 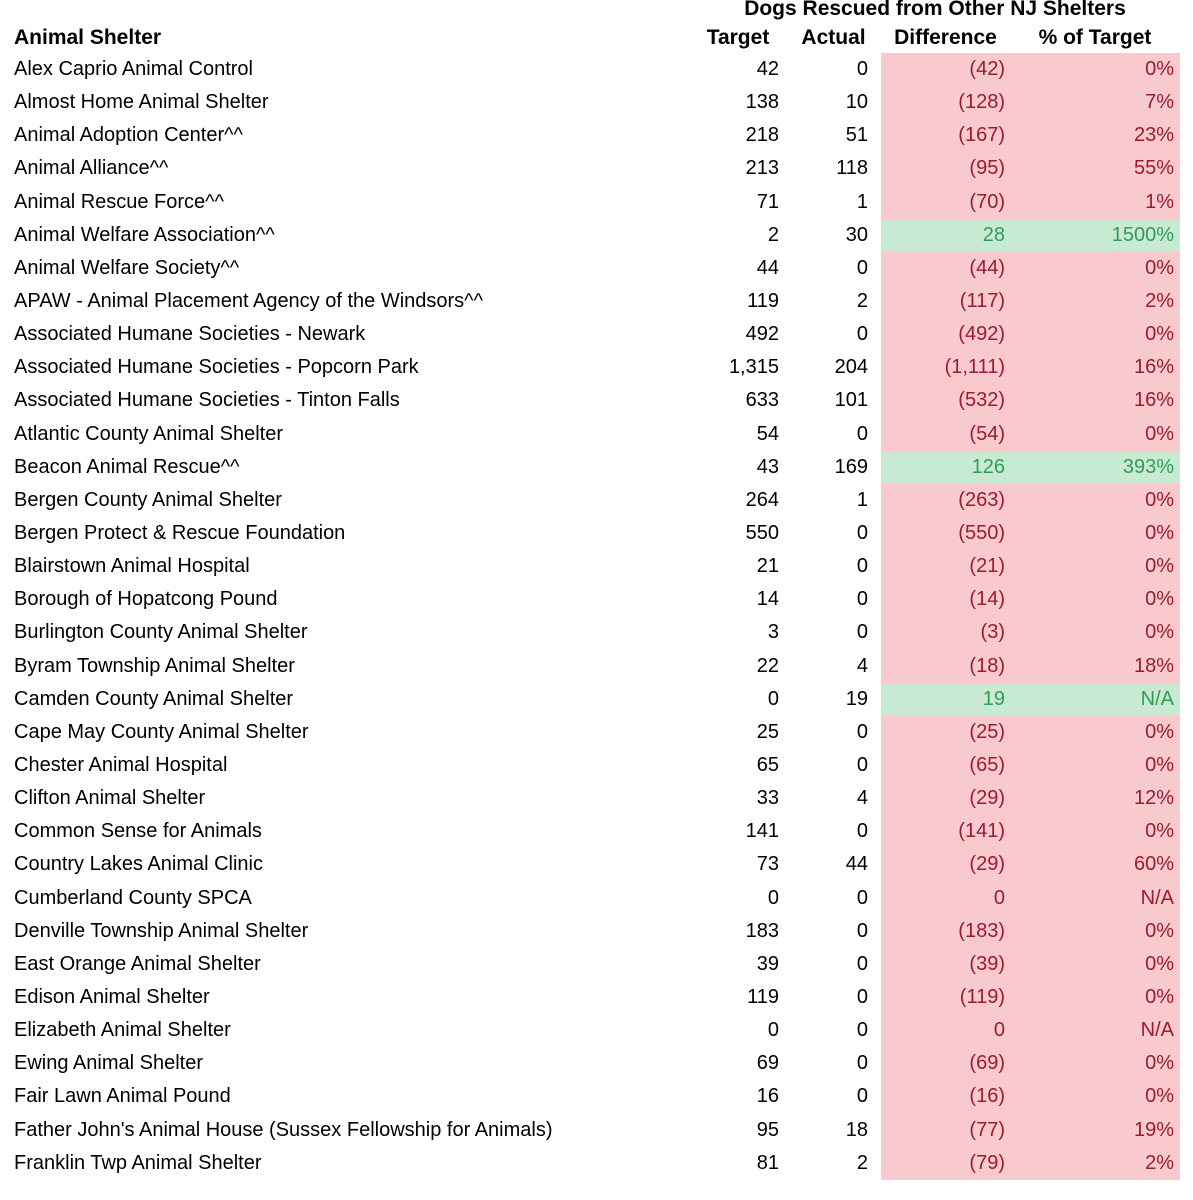 I want to click on column-header-actual: Actual, so click(x=833, y=37).